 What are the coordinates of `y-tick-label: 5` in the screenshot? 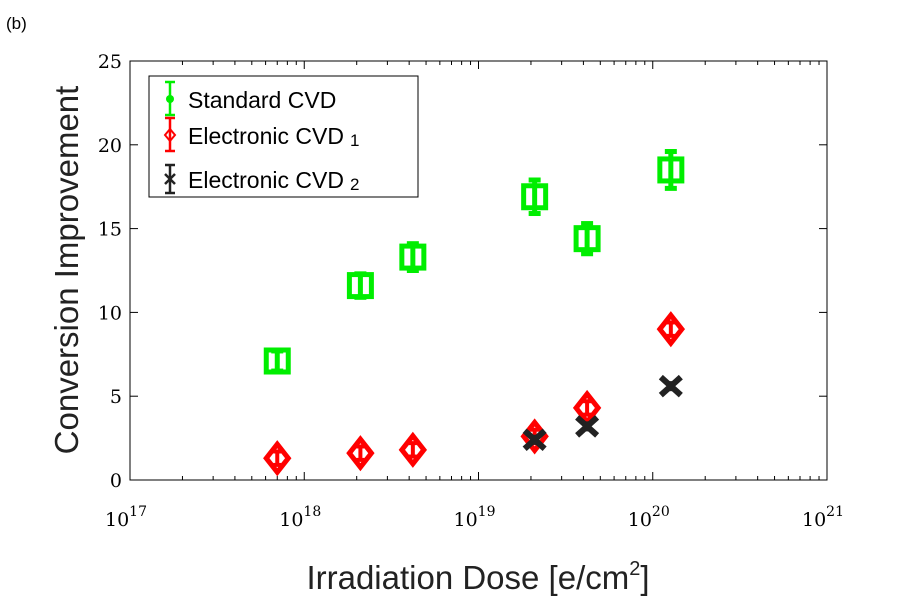 It's located at (116, 397).